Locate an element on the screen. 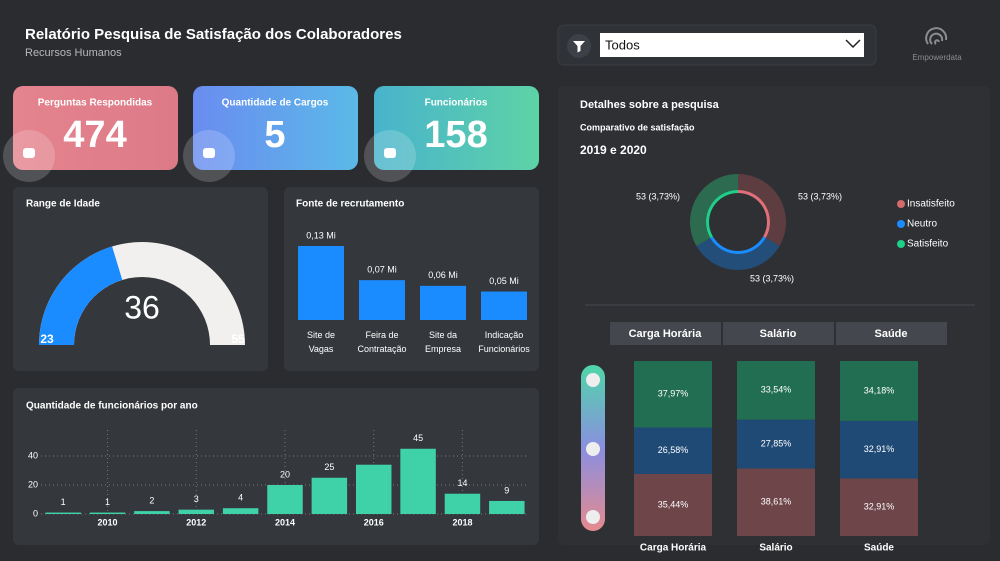 The height and width of the screenshot is (561, 1000). data-label: 0,05 Mi is located at coordinates (504, 281).